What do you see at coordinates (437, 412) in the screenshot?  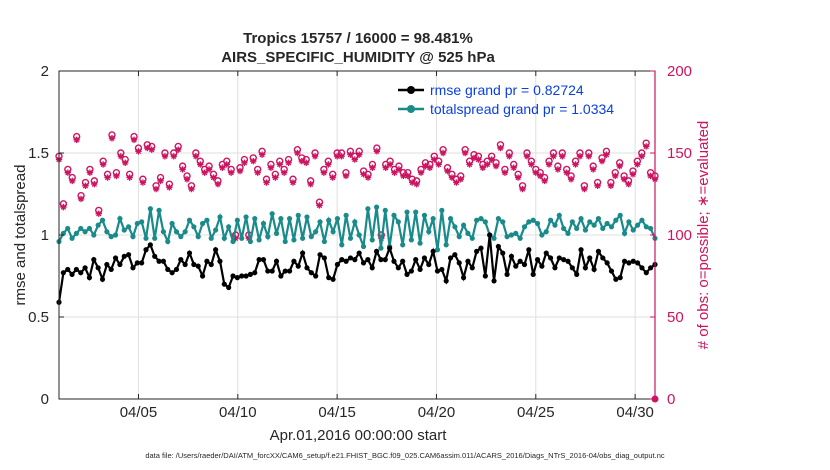 I see `x-tick-label: 04/20` at bounding box center [437, 412].